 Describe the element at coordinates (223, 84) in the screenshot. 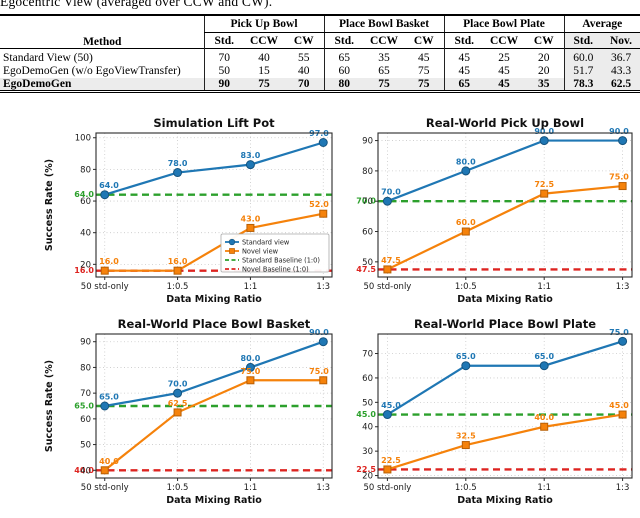

I see `value-cell: 90` at that location.